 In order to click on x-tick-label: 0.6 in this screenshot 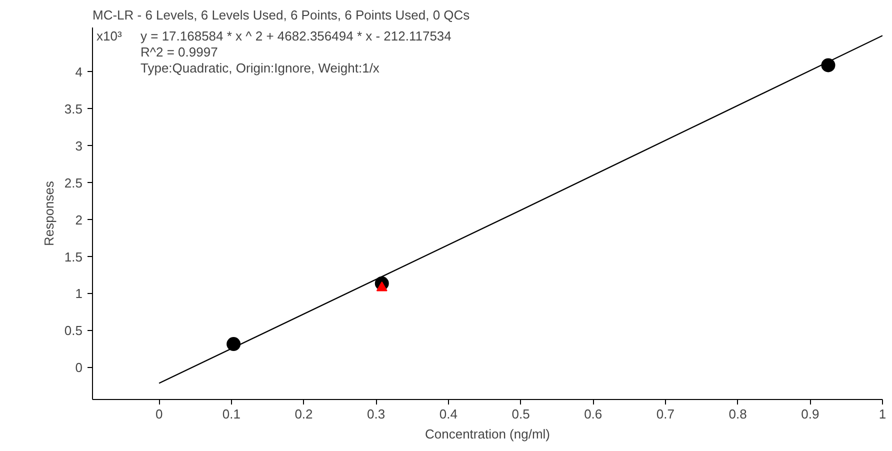, I will do `click(593, 414)`.